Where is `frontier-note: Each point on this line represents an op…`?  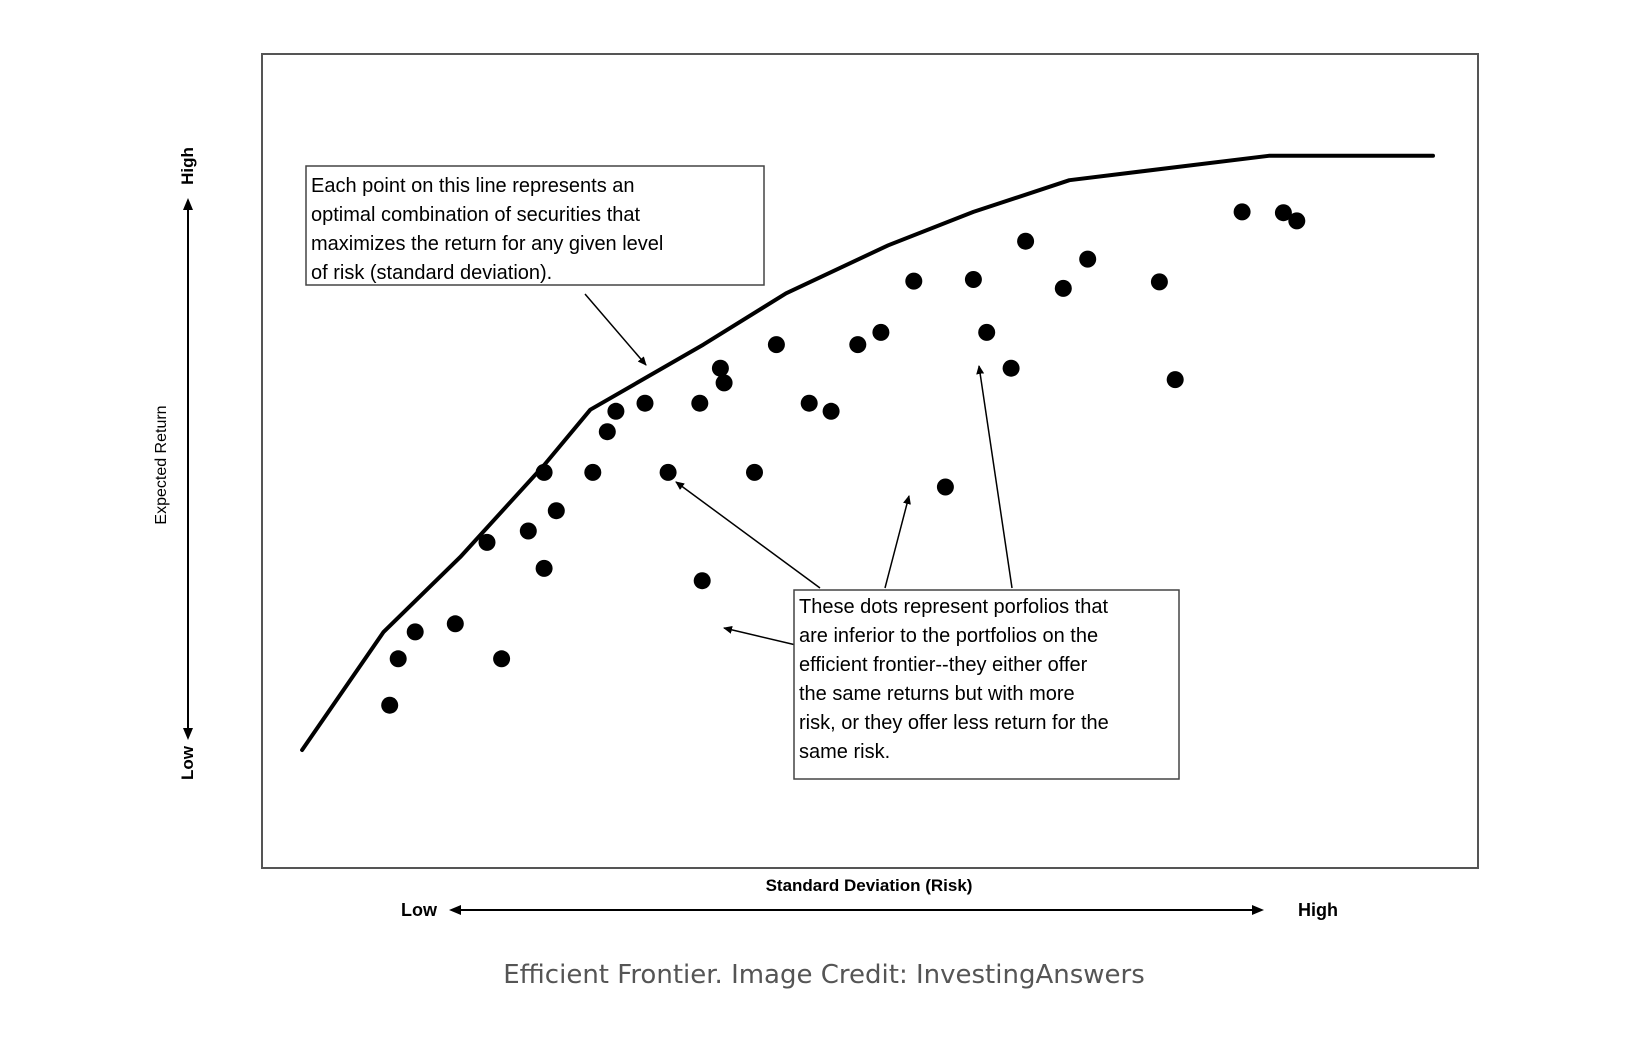 frontier-note: Each point on this line represents an op… is located at coordinates (535, 225).